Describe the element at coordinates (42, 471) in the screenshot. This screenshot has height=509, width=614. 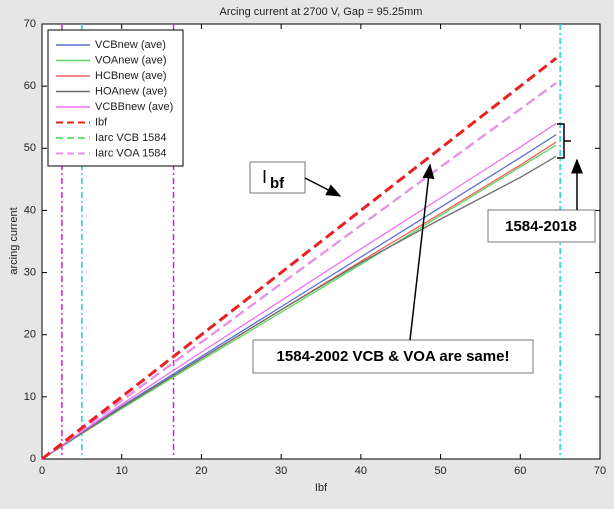
I see `x-tick-label: 0` at that location.